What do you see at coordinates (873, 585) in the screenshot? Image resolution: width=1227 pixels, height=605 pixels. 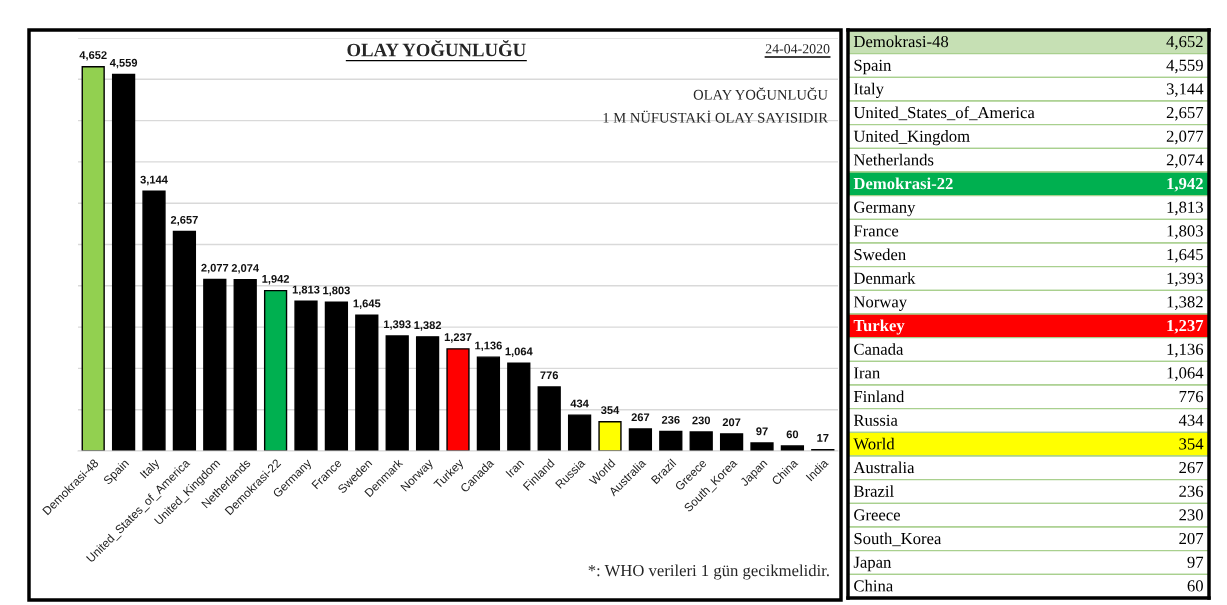 I see `category-label: China` at bounding box center [873, 585].